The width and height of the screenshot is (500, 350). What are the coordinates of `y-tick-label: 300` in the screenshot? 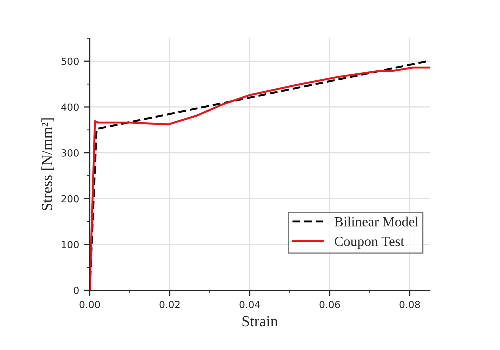 It's located at (70, 153).